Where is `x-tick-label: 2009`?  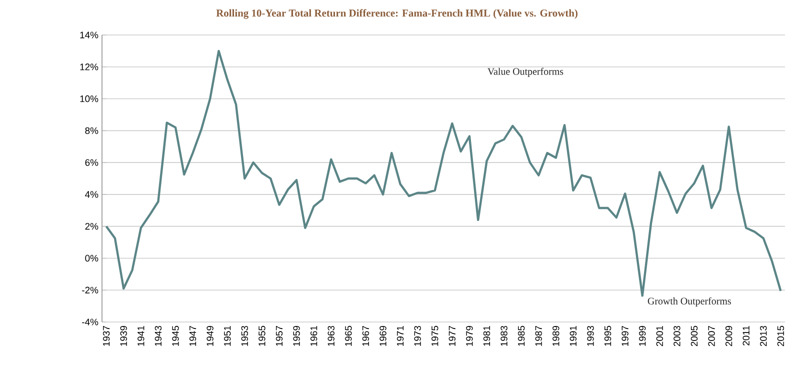 x-tick-label: 2009 is located at coordinates (728, 336).